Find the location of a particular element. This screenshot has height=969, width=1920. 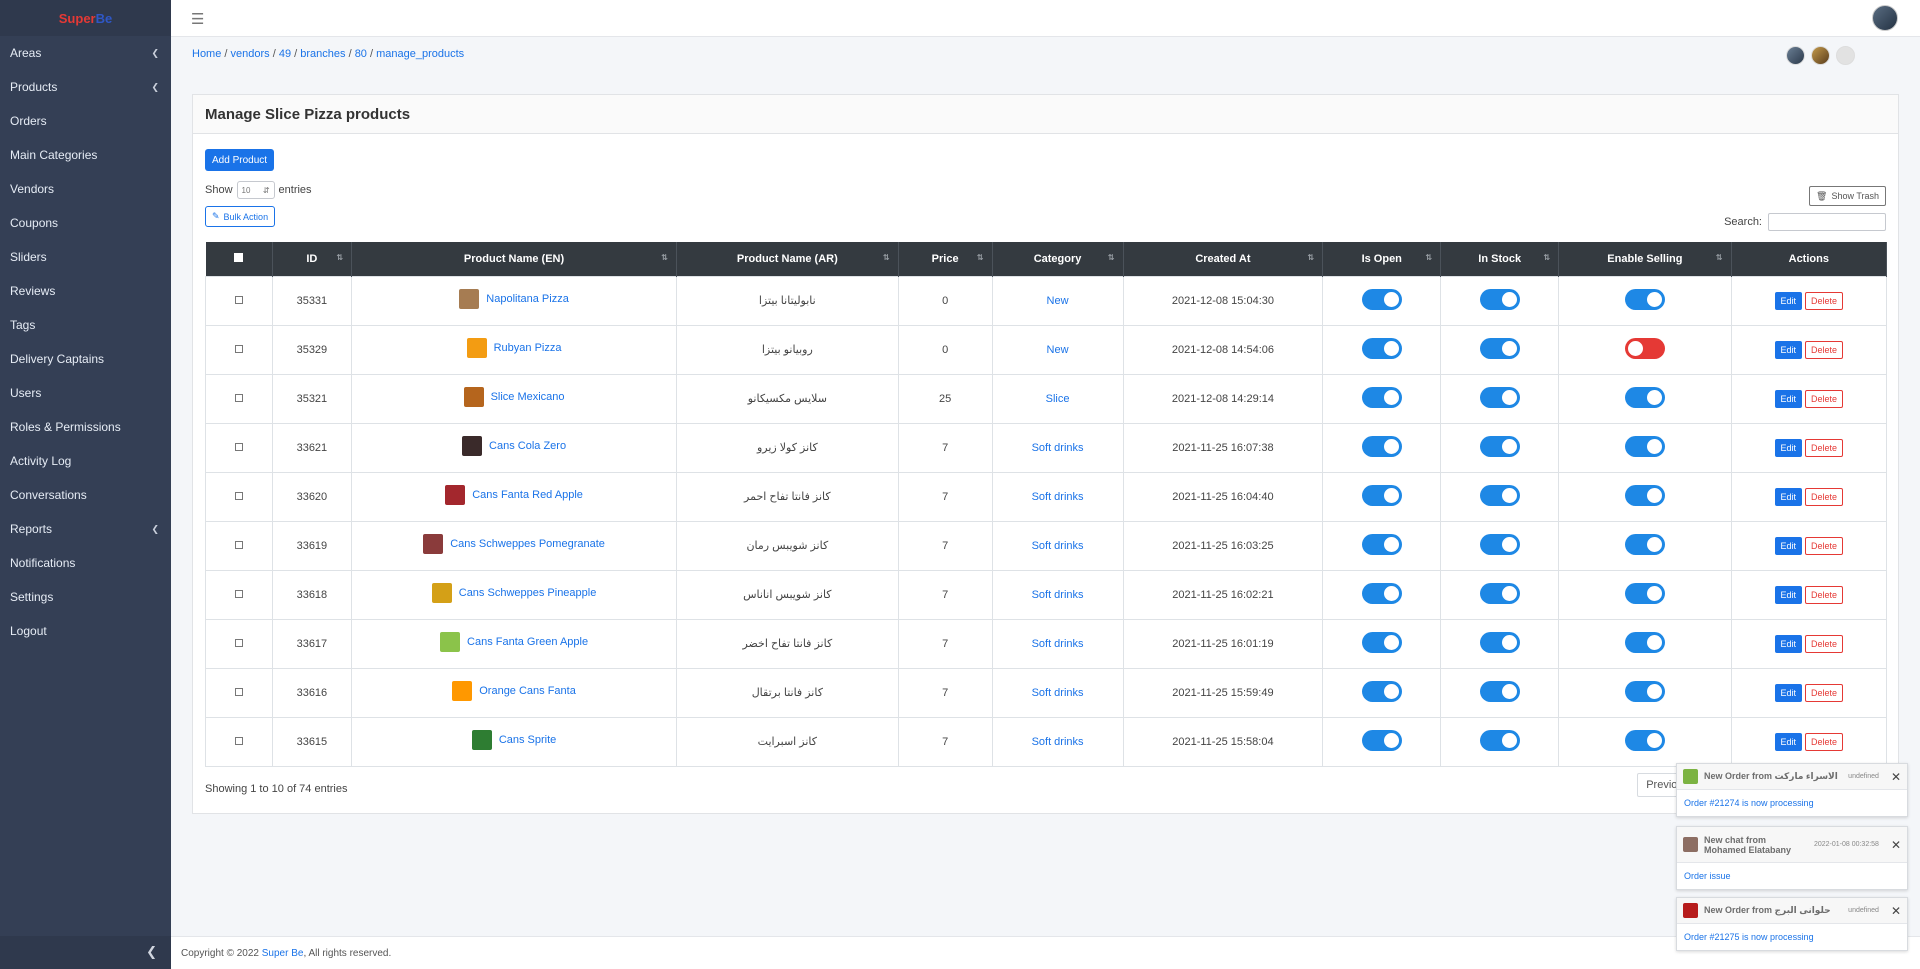

user-avatar is located at coordinates (1885, 18).